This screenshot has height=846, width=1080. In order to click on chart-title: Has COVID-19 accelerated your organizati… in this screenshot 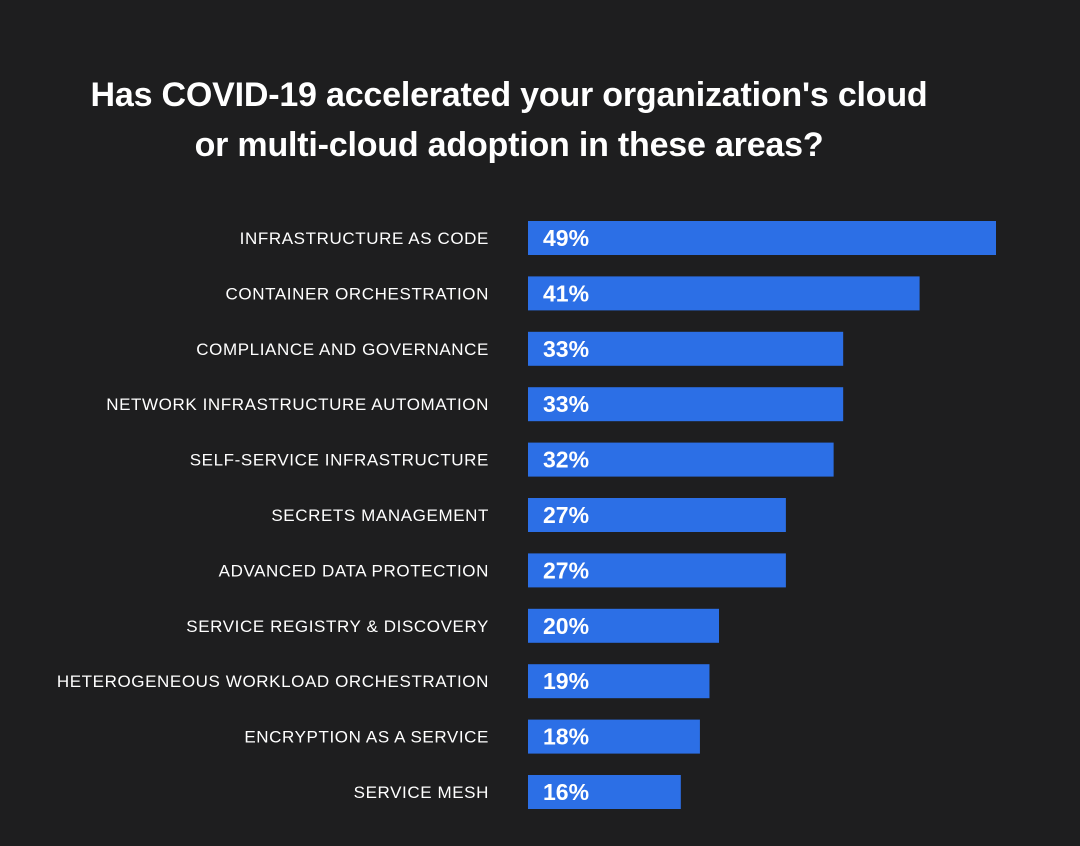, I will do `click(509, 120)`.